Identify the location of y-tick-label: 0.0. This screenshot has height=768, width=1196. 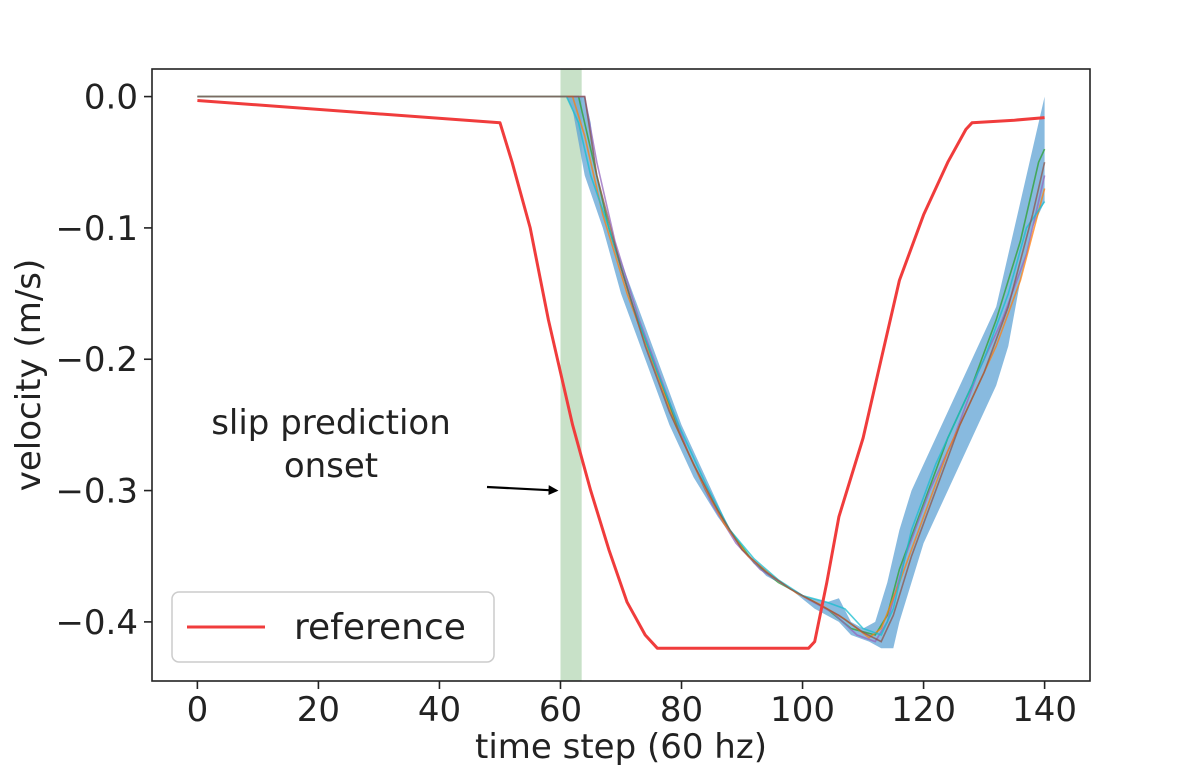
(111, 98).